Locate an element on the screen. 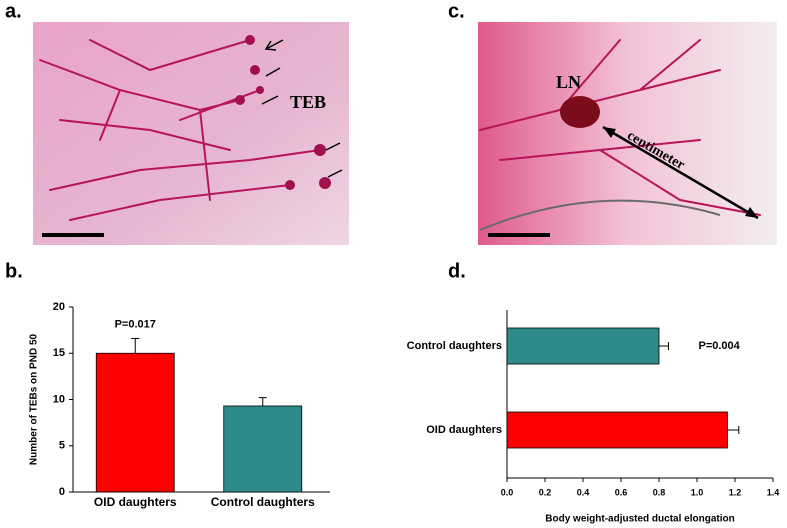  y-tick-label: 0 is located at coordinates (62, 492).